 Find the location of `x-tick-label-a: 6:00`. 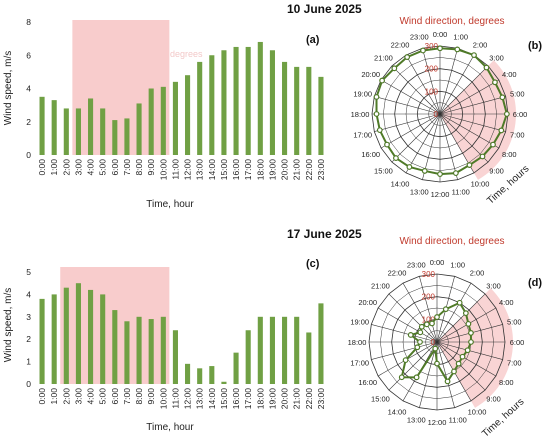

x-tick-label-a: 6:00 is located at coordinates (115, 167).